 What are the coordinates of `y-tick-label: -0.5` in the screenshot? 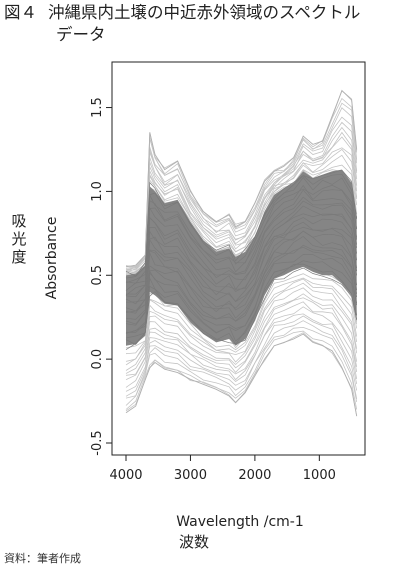 It's located at (97, 442).